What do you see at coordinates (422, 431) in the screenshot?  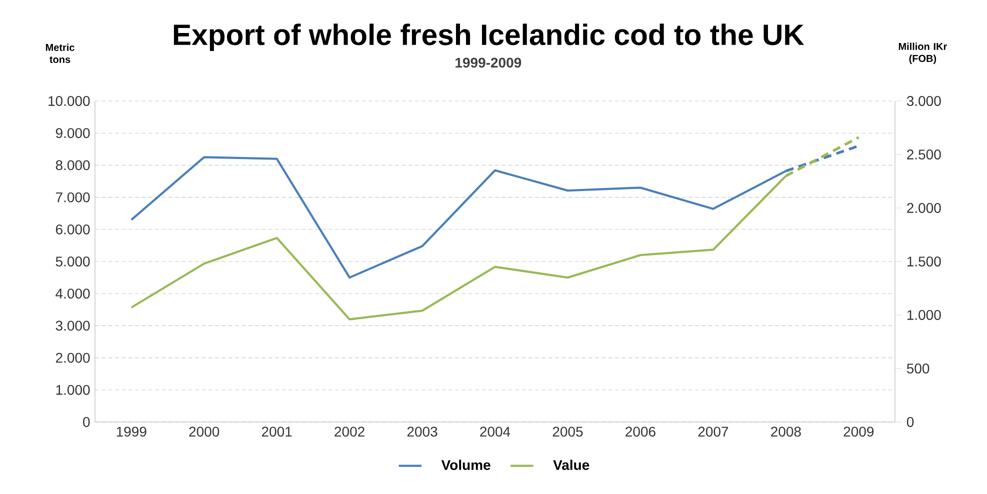 I see `x-tick-label: 2003` at bounding box center [422, 431].